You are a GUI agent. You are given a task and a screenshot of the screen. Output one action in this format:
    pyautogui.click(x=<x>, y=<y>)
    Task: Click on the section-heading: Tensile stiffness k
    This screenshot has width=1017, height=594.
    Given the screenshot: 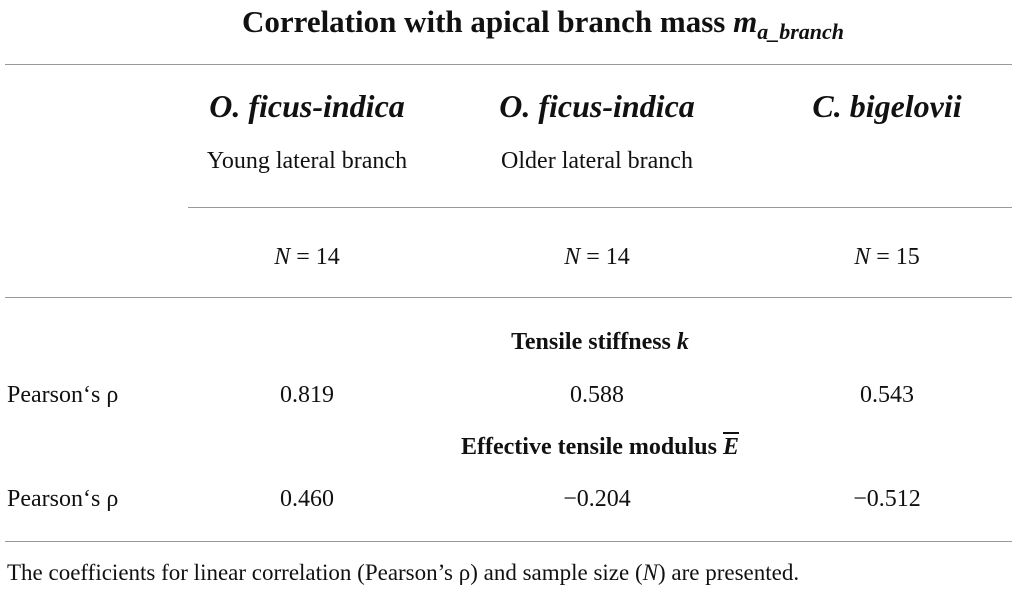 What is the action you would take?
    pyautogui.click(x=600, y=342)
    